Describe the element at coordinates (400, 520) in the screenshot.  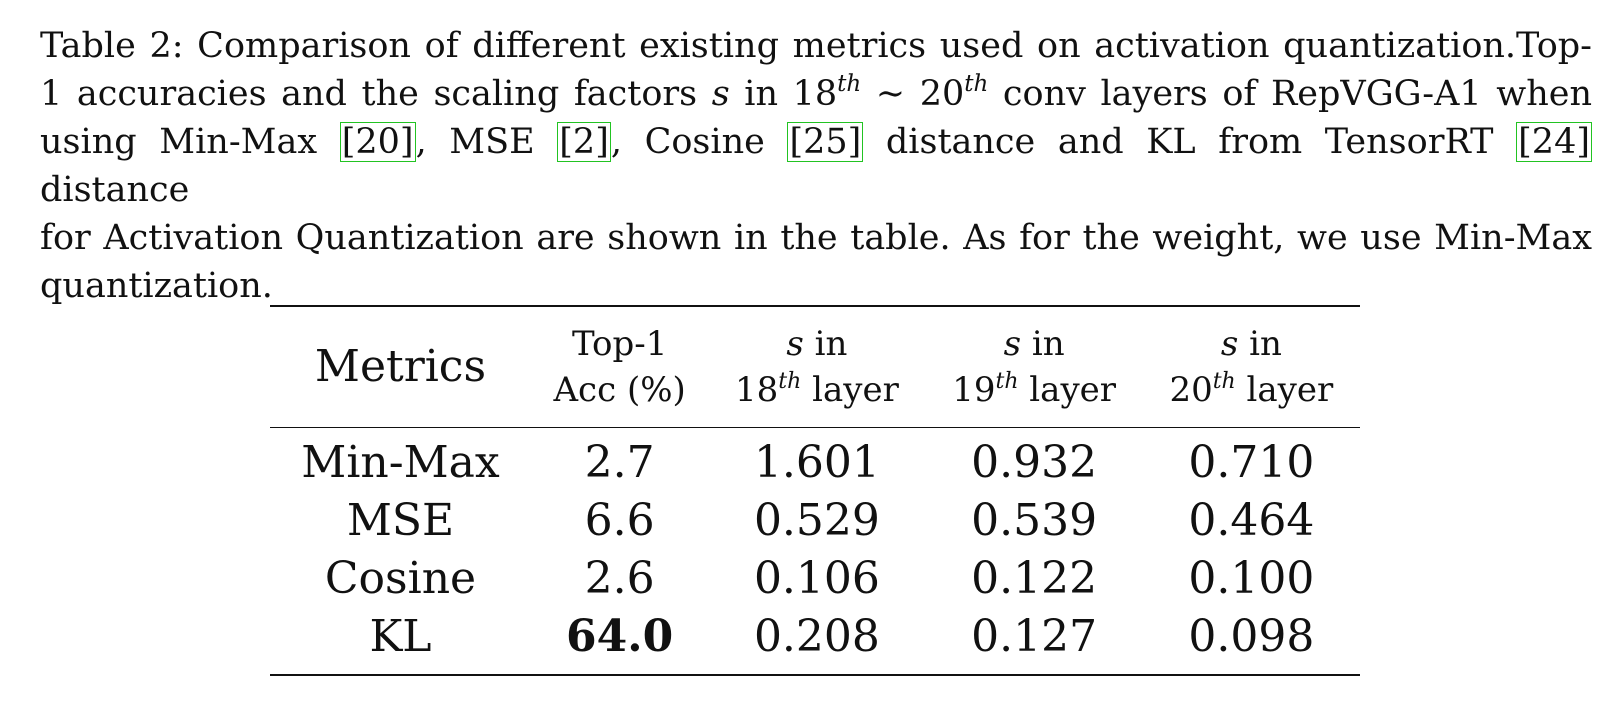
I see `cell-metric: MSE` at that location.